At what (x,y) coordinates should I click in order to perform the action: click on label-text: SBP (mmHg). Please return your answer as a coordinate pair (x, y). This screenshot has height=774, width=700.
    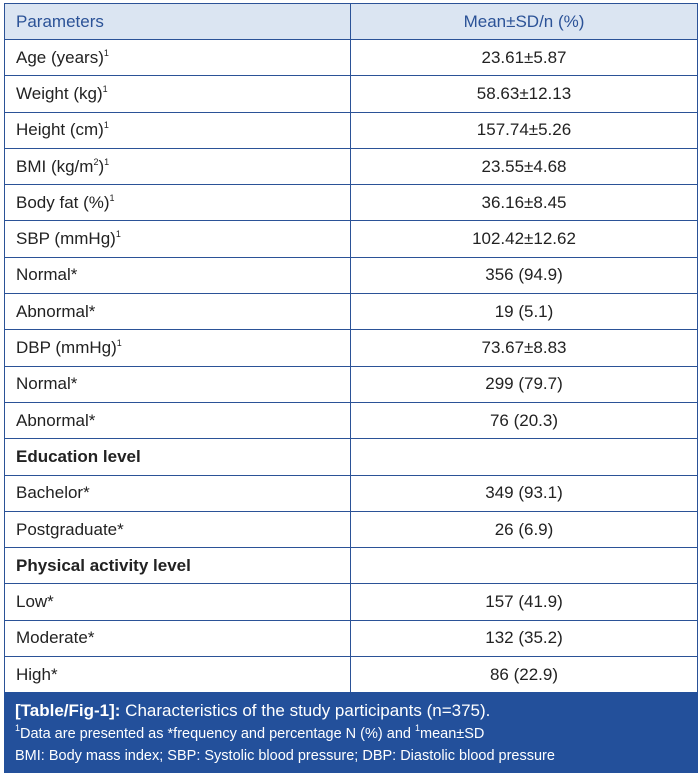
    Looking at the image, I should click on (66, 239).